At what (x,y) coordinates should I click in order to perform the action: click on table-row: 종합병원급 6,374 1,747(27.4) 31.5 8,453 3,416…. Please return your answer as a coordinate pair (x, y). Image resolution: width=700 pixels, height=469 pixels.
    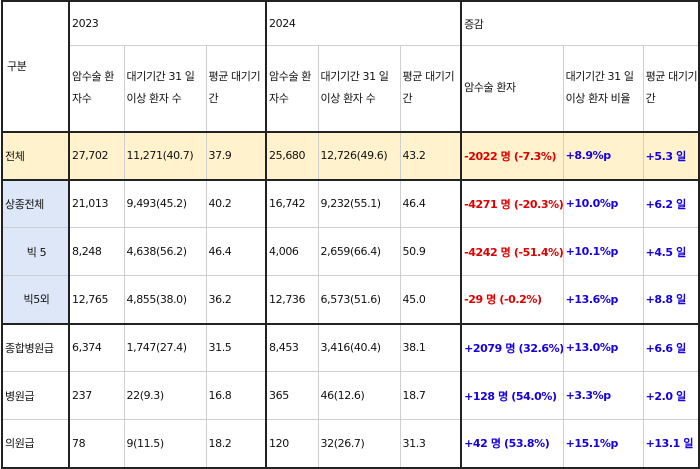
    Looking at the image, I should click on (350, 347).